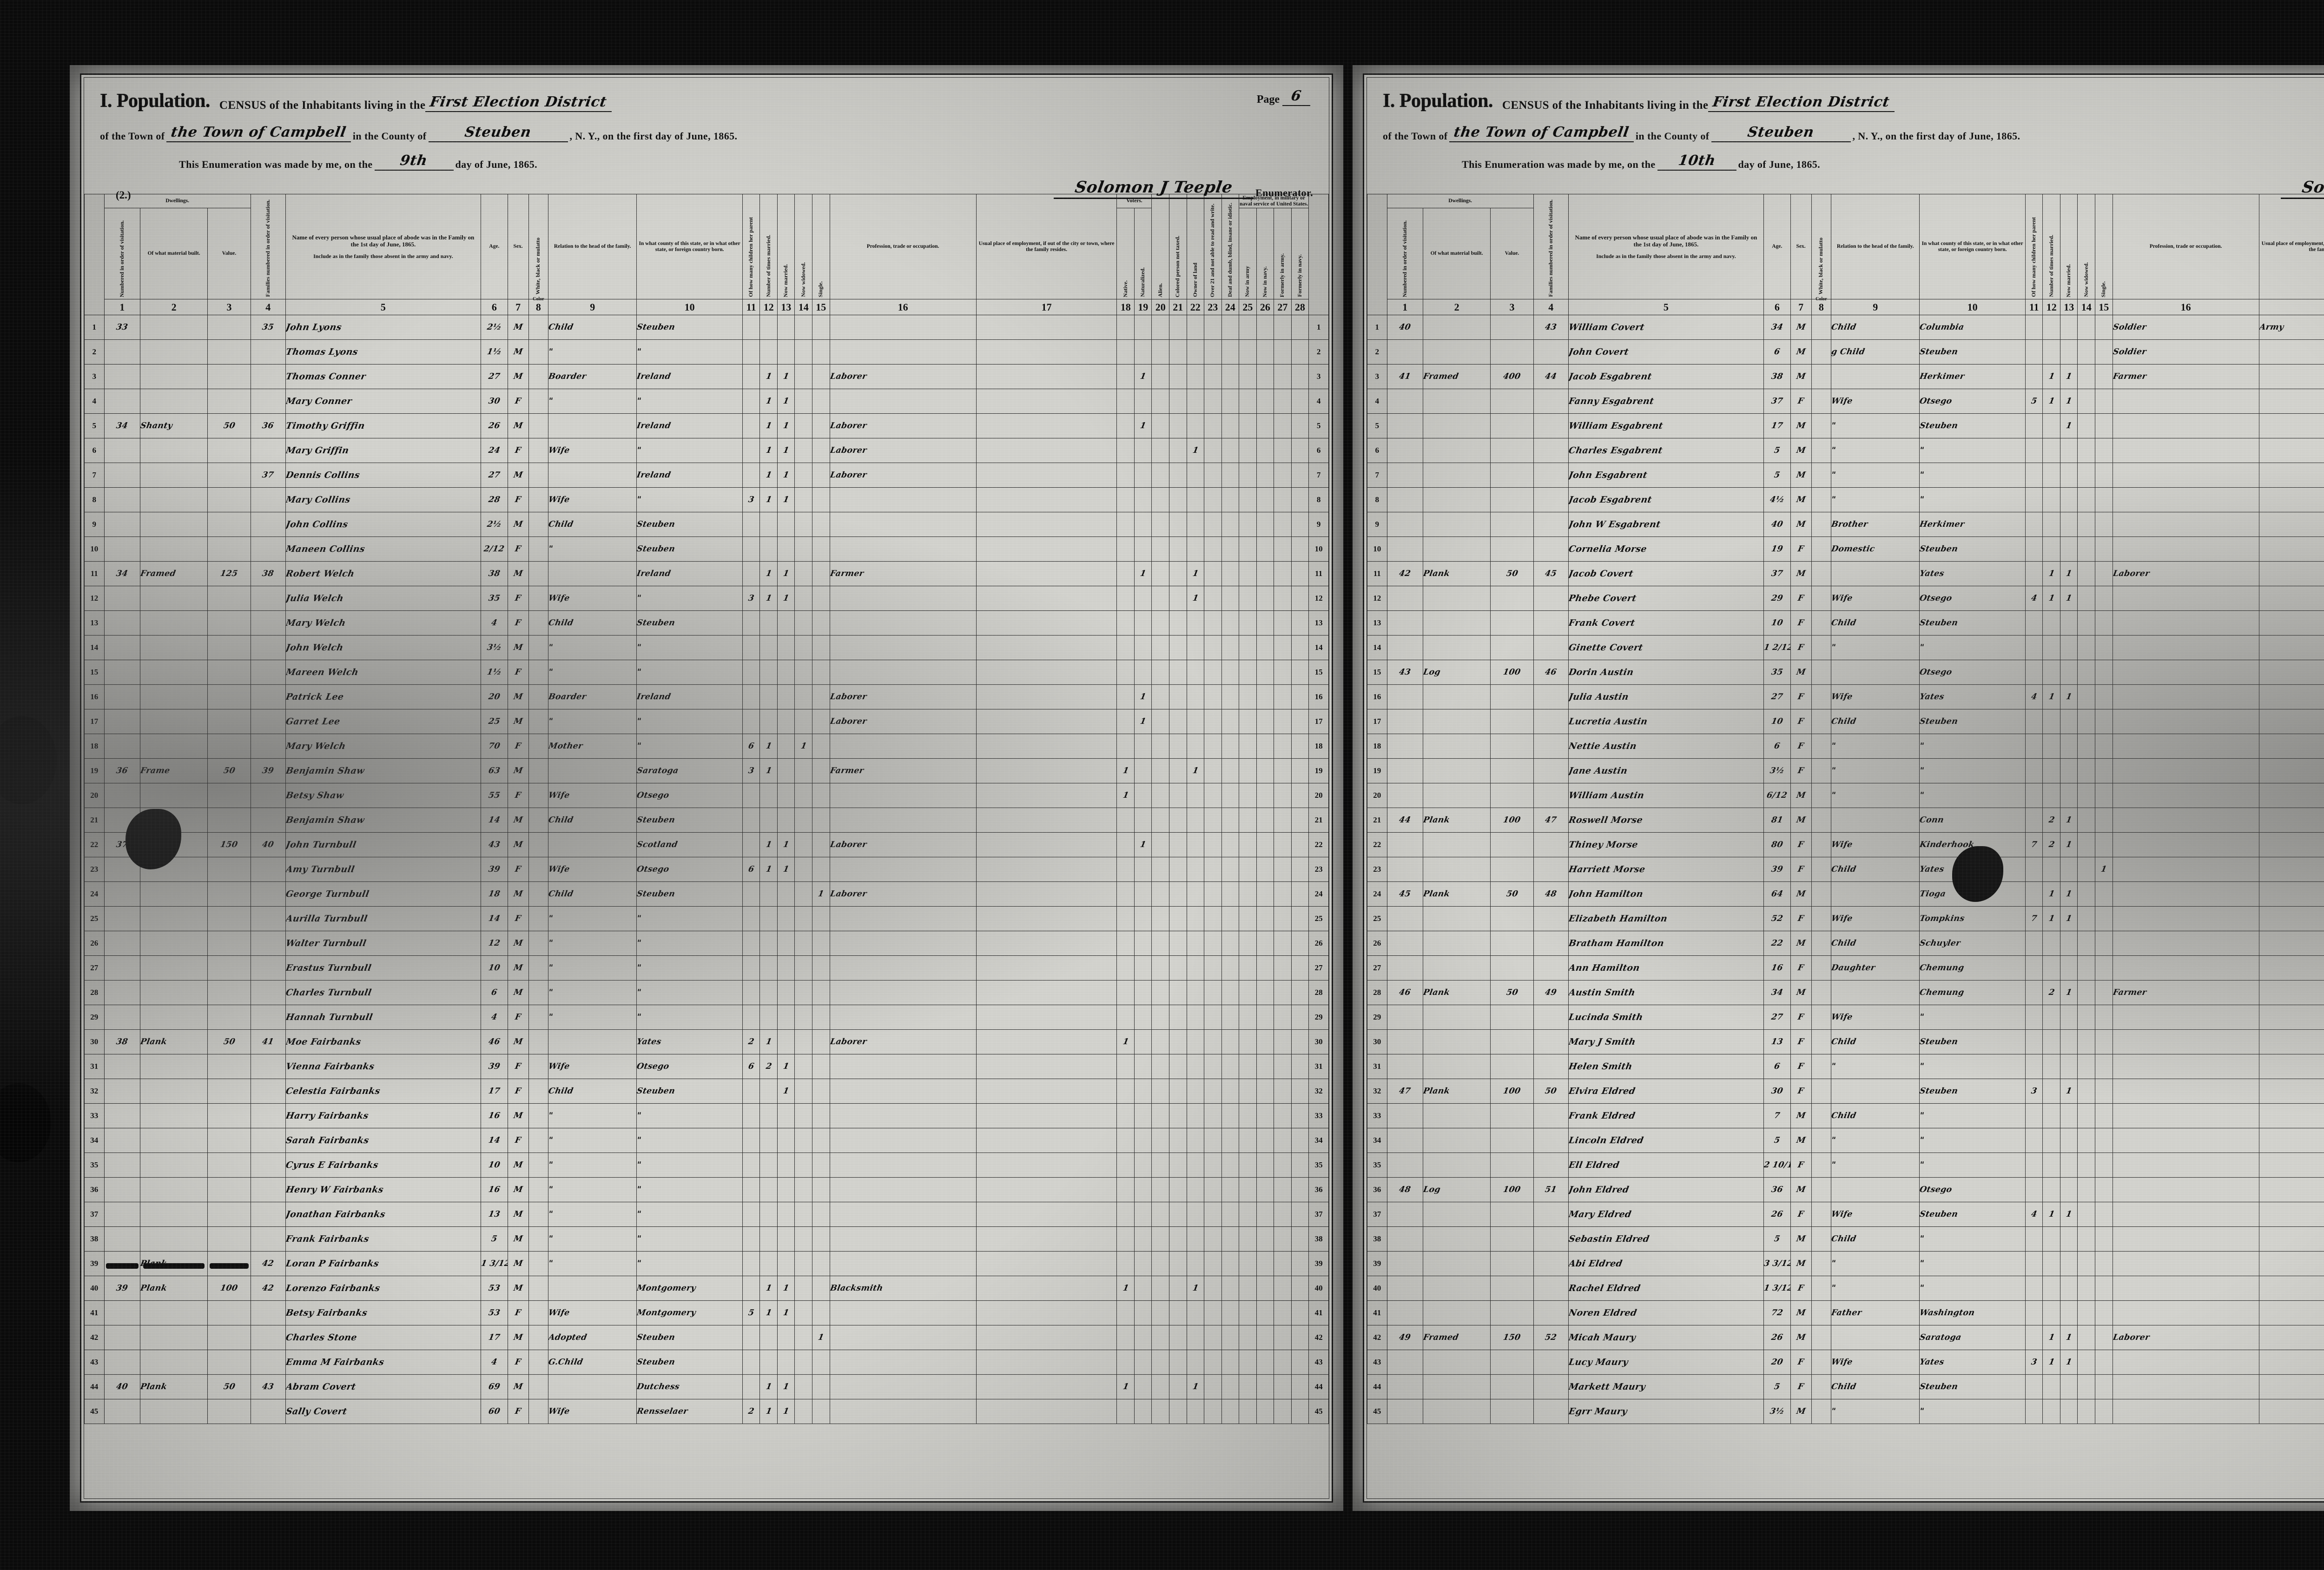 The image size is (2324, 1570). What do you see at coordinates (768, 1165) in the screenshot?
I see `times-married-cell` at bounding box center [768, 1165].